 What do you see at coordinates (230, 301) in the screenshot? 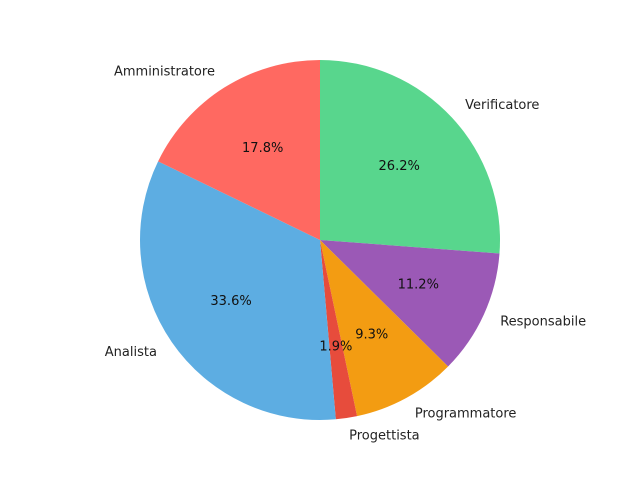
I see `pie-pct-label-analista: 33.6%` at bounding box center [230, 301].